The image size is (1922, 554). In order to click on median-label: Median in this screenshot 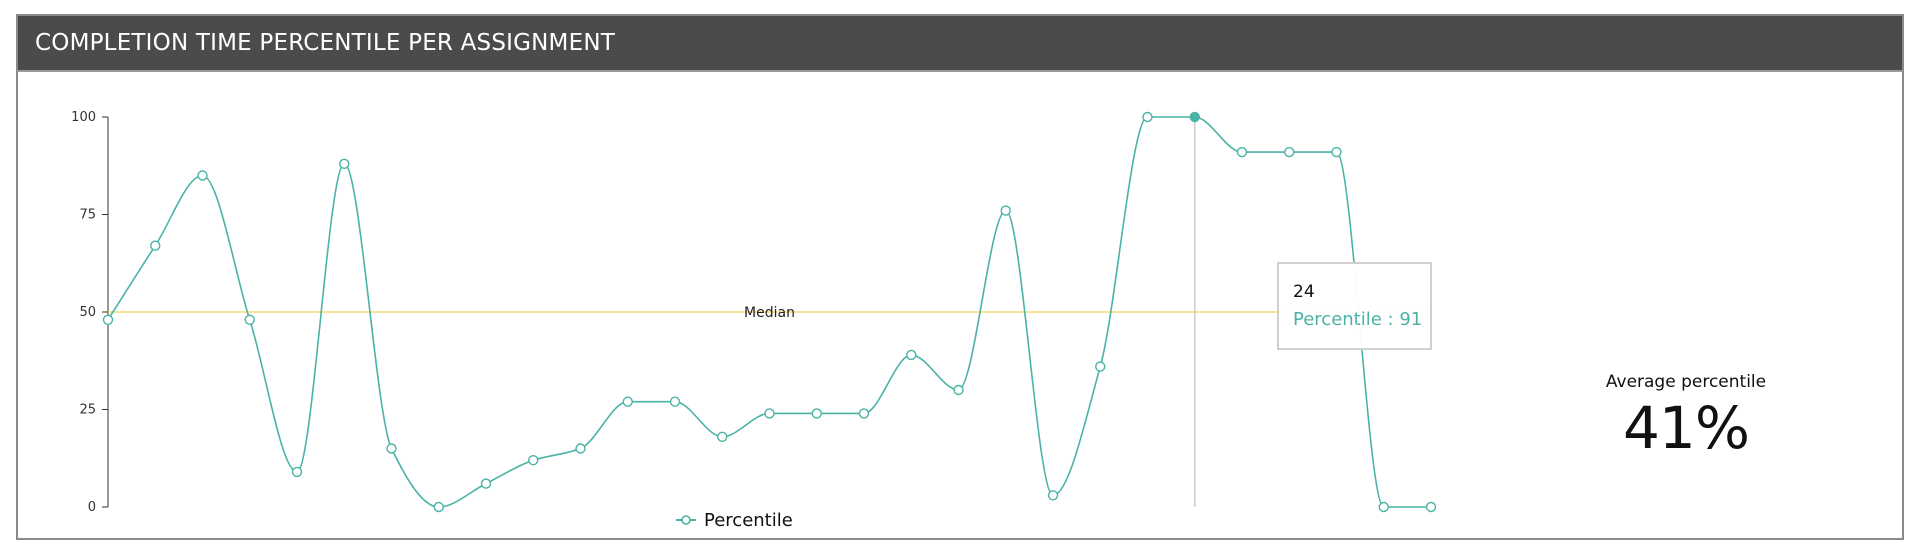, I will do `click(769, 313)`.